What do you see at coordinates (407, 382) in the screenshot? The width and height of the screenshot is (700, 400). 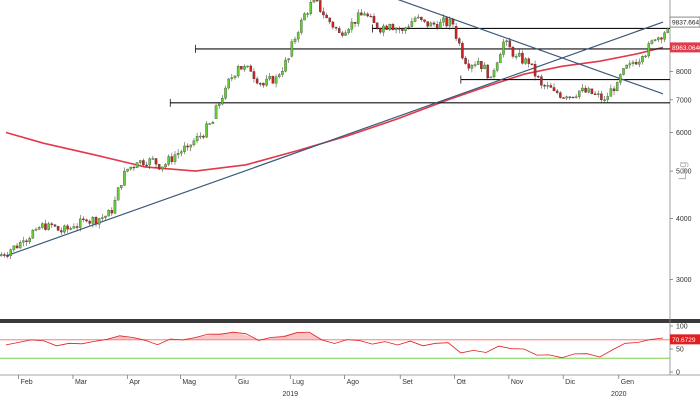 I see `x-tick-label: Set` at bounding box center [407, 382].